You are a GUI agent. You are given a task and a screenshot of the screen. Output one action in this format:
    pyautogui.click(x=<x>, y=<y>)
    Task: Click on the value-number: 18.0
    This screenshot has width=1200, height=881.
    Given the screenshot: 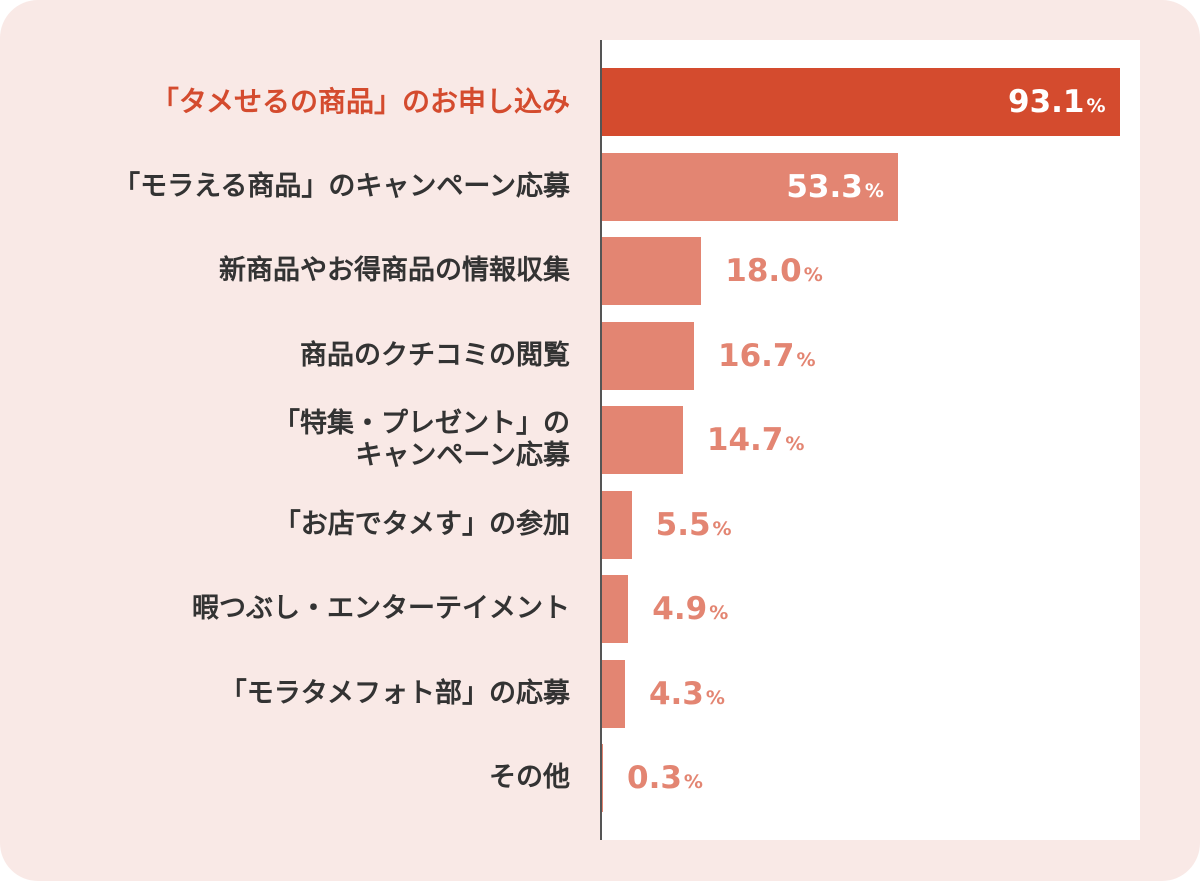 What is the action you would take?
    pyautogui.click(x=763, y=271)
    